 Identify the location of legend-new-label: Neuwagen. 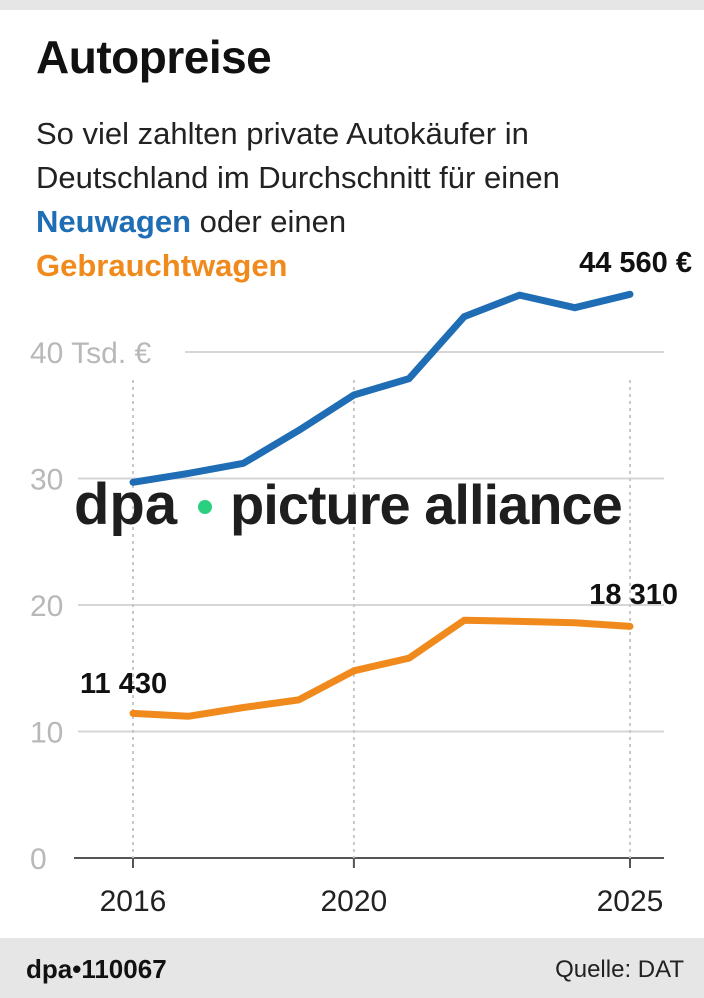
(114, 221).